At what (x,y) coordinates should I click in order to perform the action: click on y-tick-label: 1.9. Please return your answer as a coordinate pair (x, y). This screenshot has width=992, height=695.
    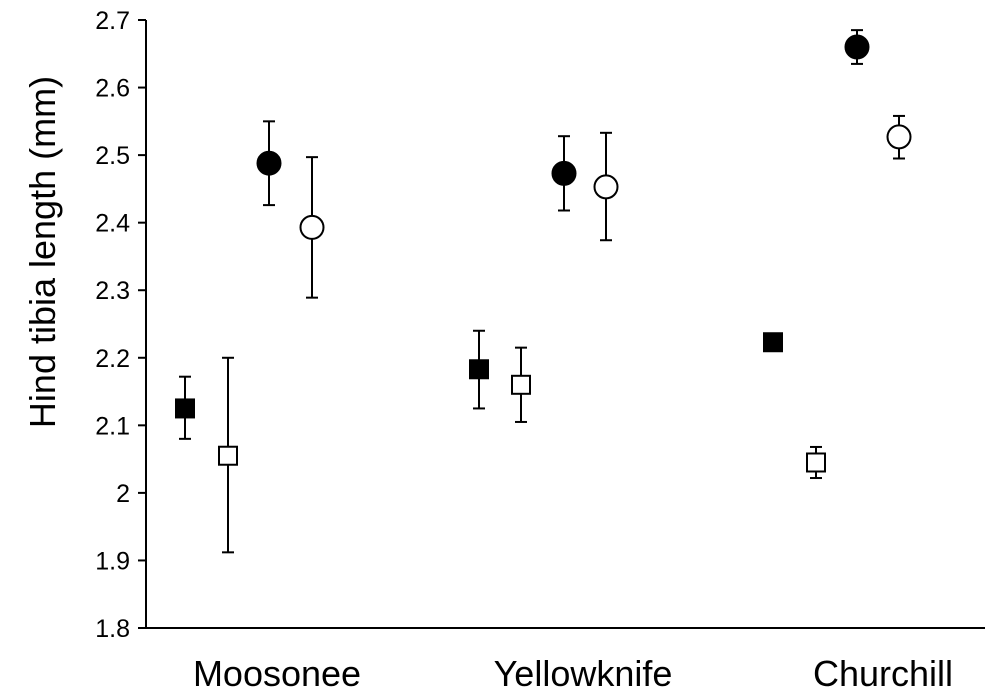
    Looking at the image, I should click on (112, 561).